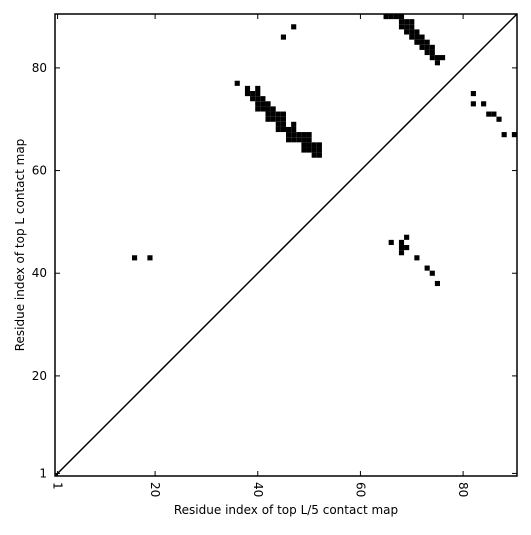  I want to click on x-tick-label: 40, so click(258, 489).